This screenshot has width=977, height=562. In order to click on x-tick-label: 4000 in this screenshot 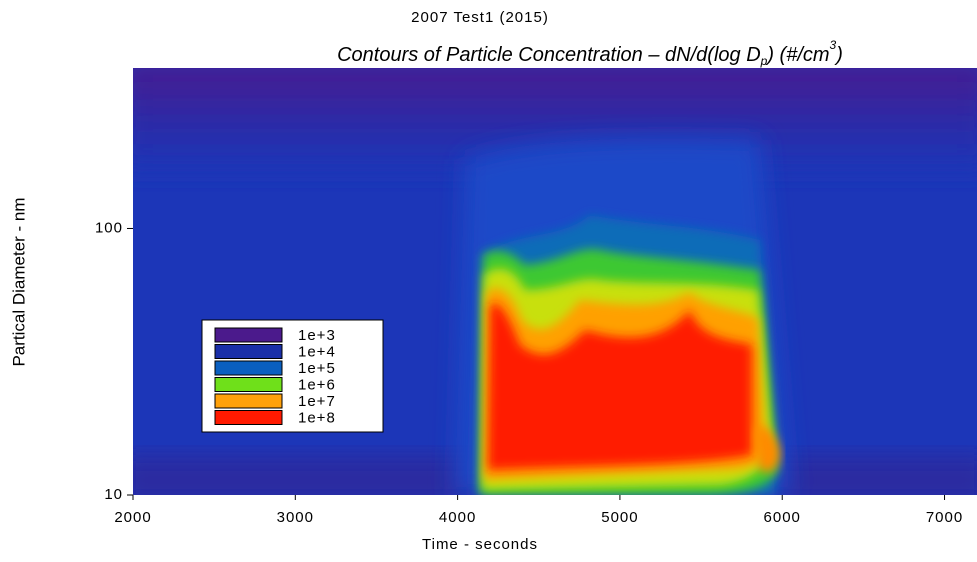, I will do `click(457, 517)`.